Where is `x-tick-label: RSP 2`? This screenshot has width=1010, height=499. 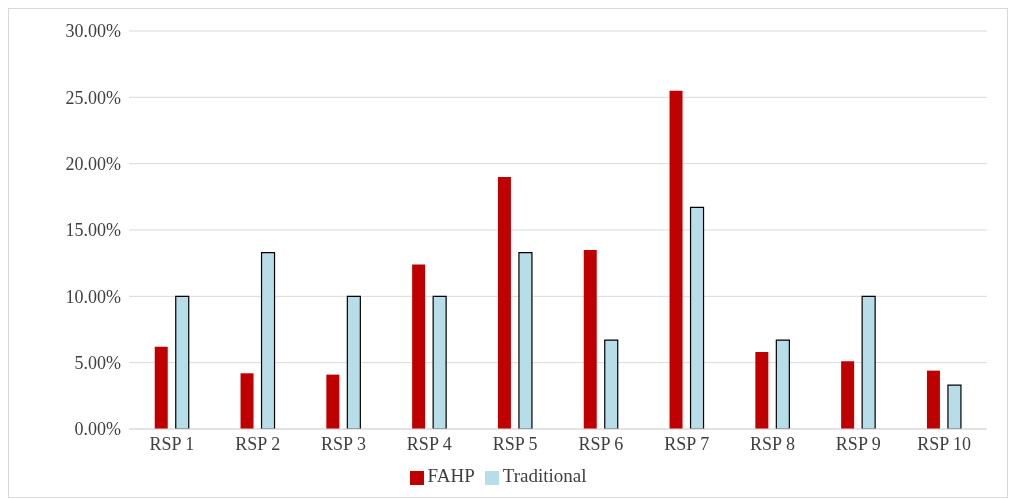
x-tick-label: RSP 2 is located at coordinates (258, 443).